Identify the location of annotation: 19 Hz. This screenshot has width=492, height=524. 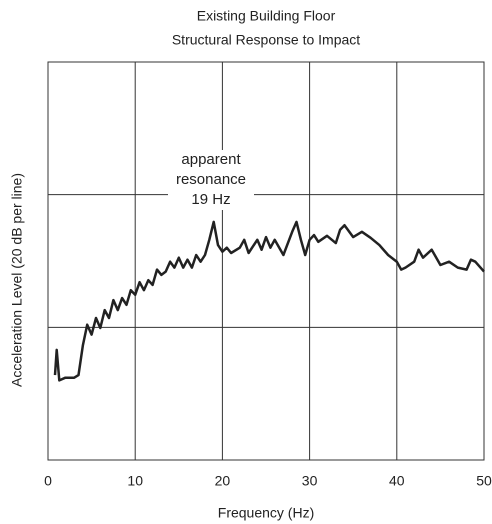
(210, 199).